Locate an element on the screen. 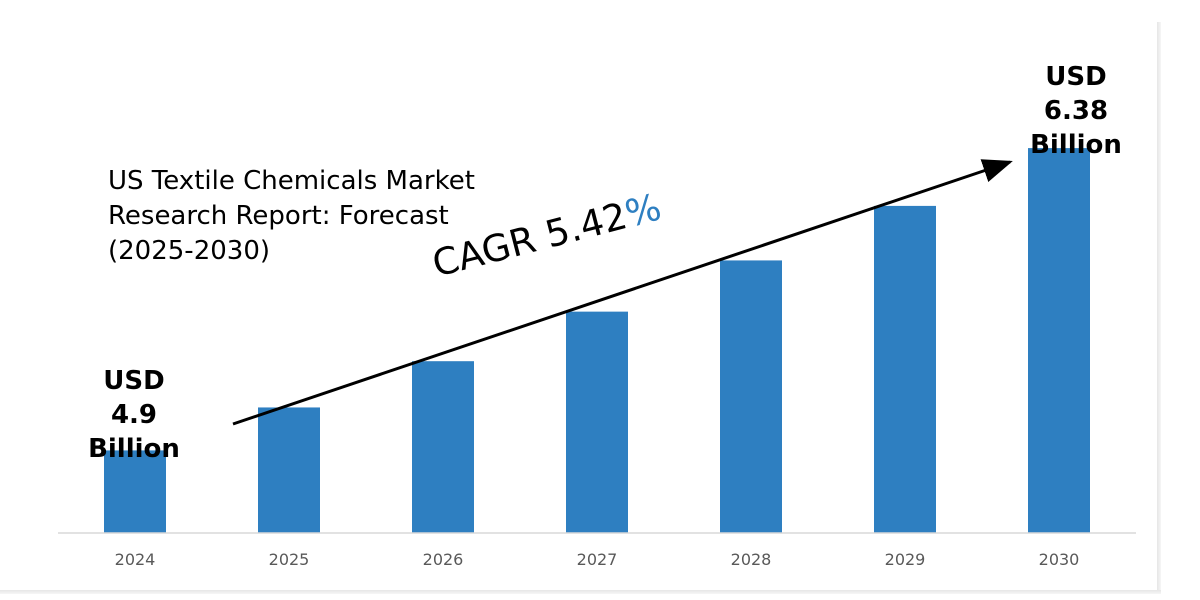 The image size is (1200, 600). end-value: 6.38 is located at coordinates (1076, 111).